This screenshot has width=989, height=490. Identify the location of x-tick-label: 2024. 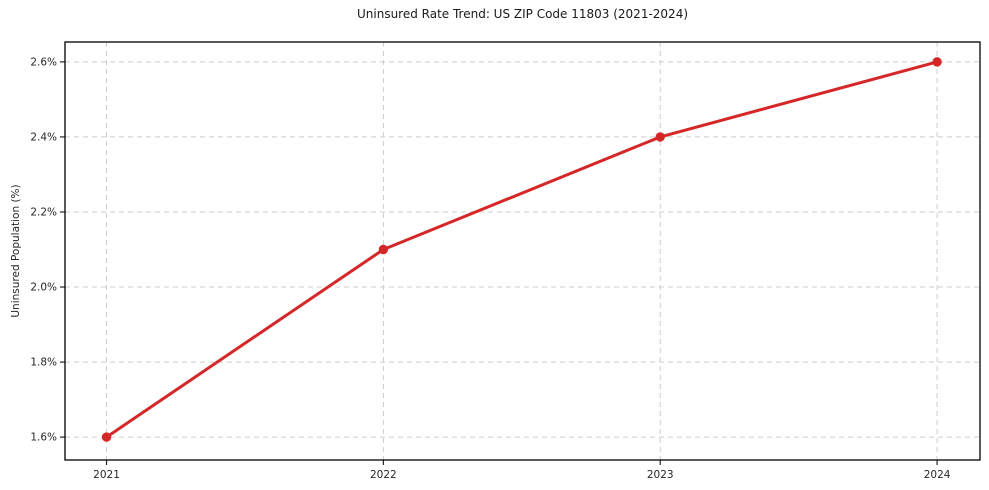
(937, 475).